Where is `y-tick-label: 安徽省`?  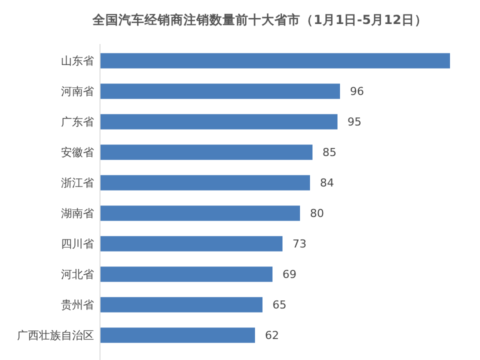
y-tick-label: 安徽省 is located at coordinates (77, 153).